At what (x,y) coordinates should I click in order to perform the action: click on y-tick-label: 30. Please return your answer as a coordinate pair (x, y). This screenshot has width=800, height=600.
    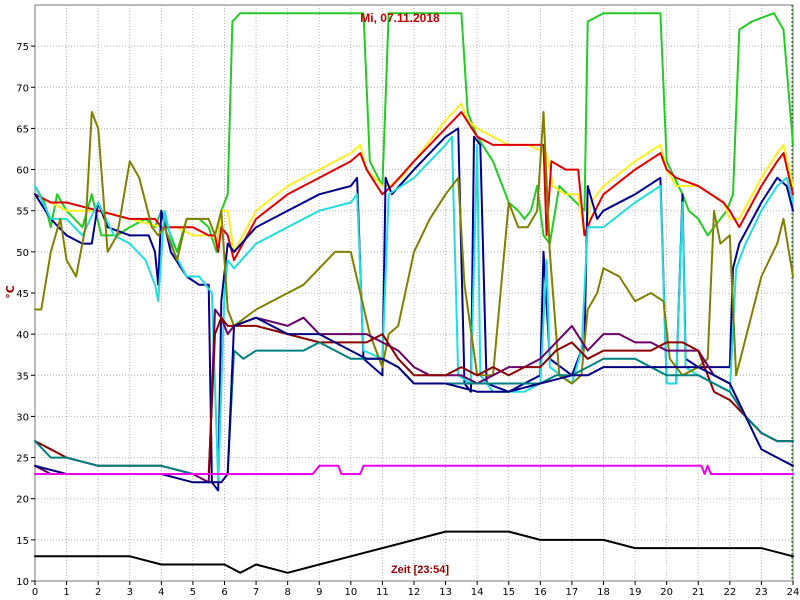
    Looking at the image, I should click on (22, 417).